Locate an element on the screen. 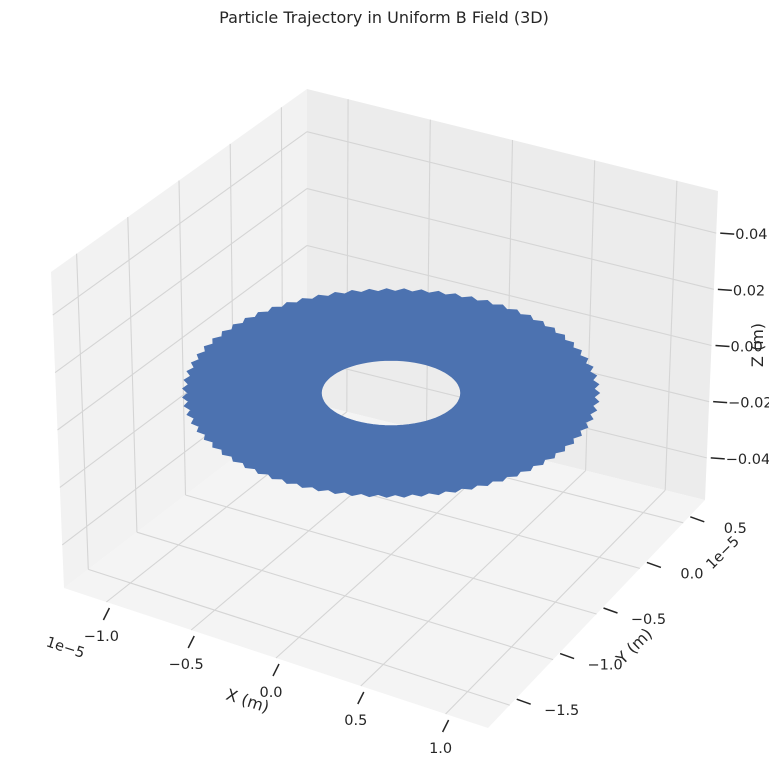 The image size is (769, 784). y-tick-label: −0.5 is located at coordinates (648, 620).